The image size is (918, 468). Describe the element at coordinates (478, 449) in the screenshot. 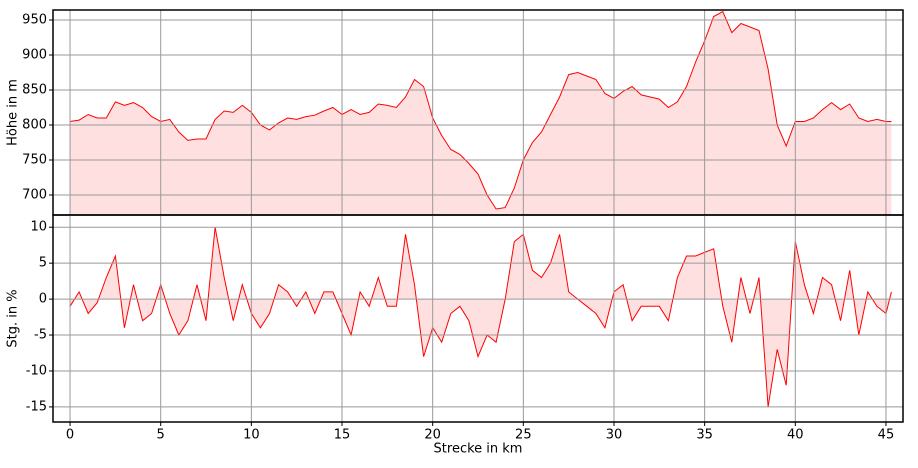

I see `x-axis-label: Strecke in km` at that location.